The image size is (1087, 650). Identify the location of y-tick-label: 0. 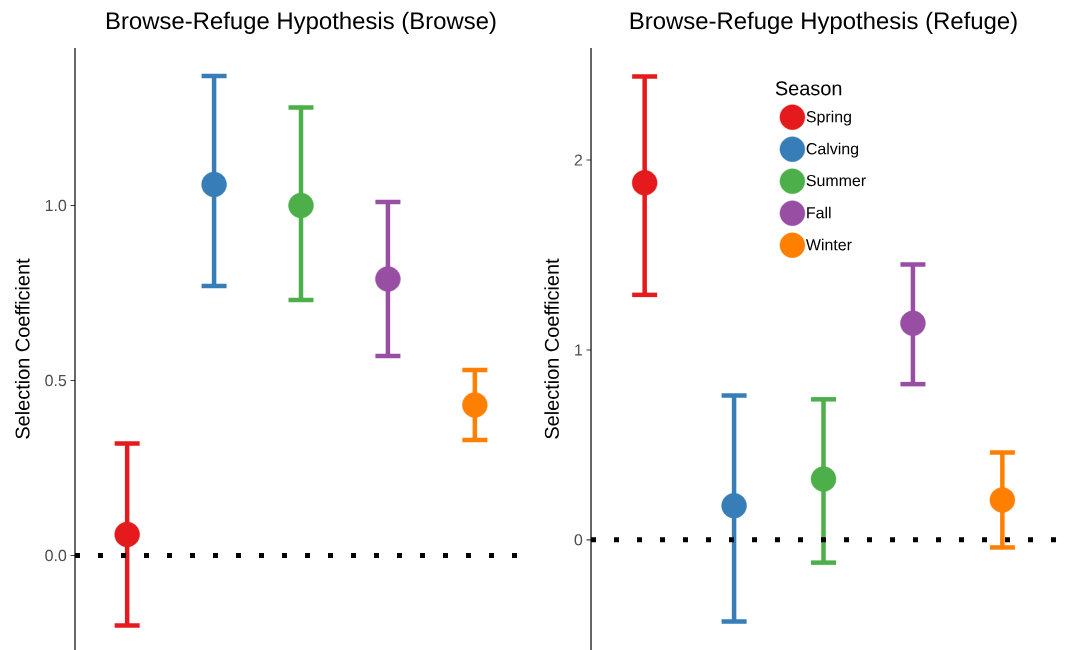
(578, 540).